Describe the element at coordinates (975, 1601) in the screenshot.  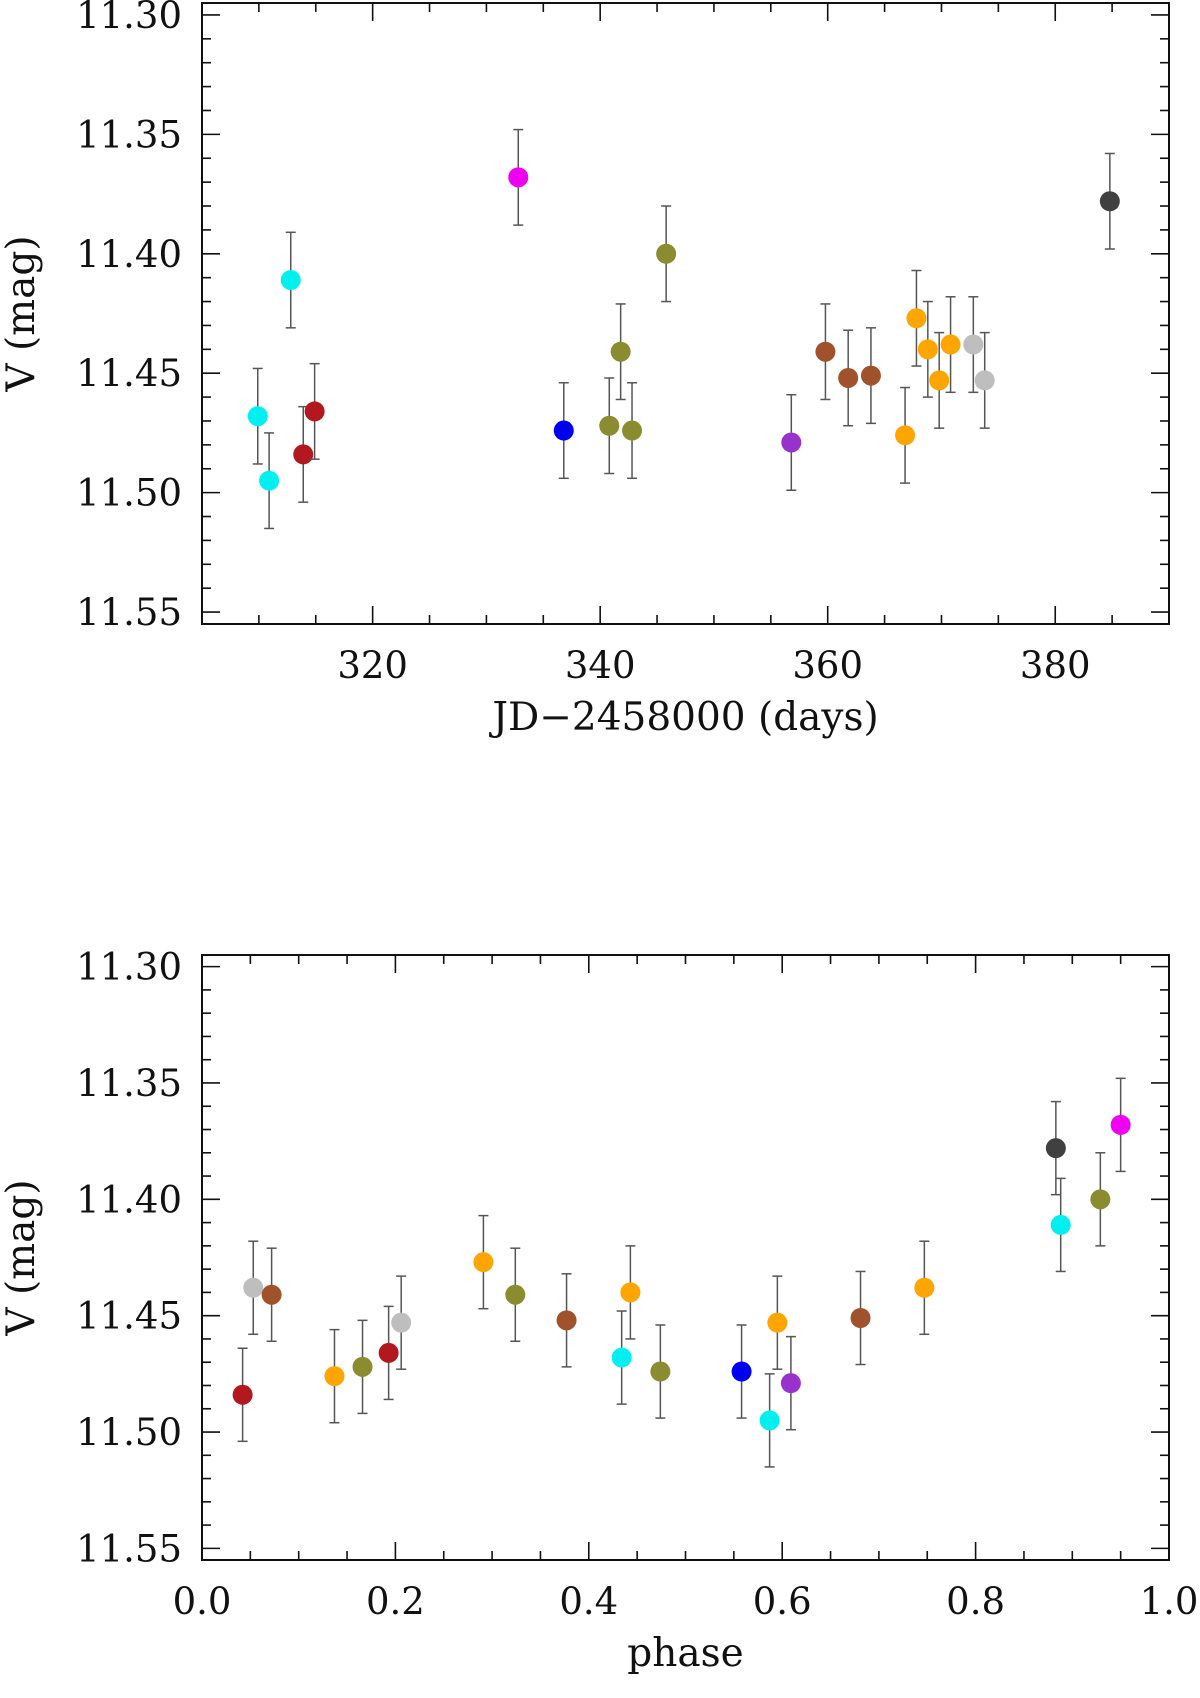
I see `x-tick-label: 0.8` at that location.